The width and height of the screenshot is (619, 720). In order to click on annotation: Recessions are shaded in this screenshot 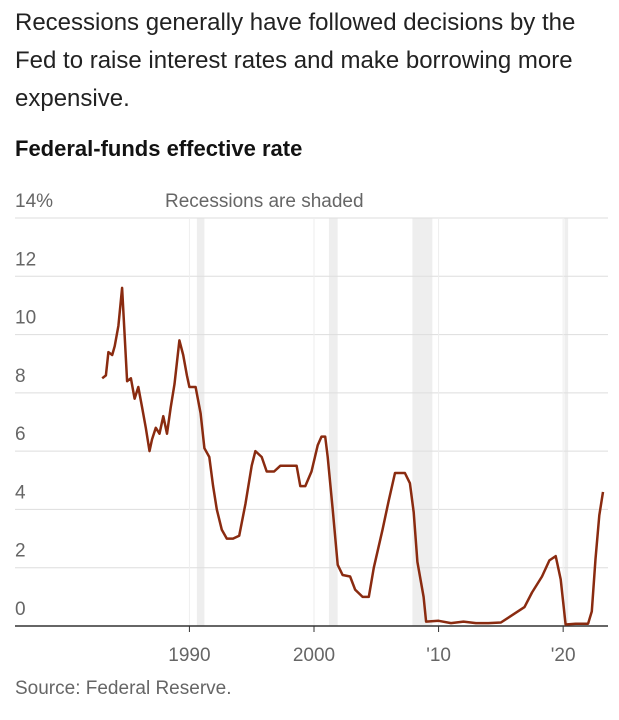, I will do `click(264, 201)`.